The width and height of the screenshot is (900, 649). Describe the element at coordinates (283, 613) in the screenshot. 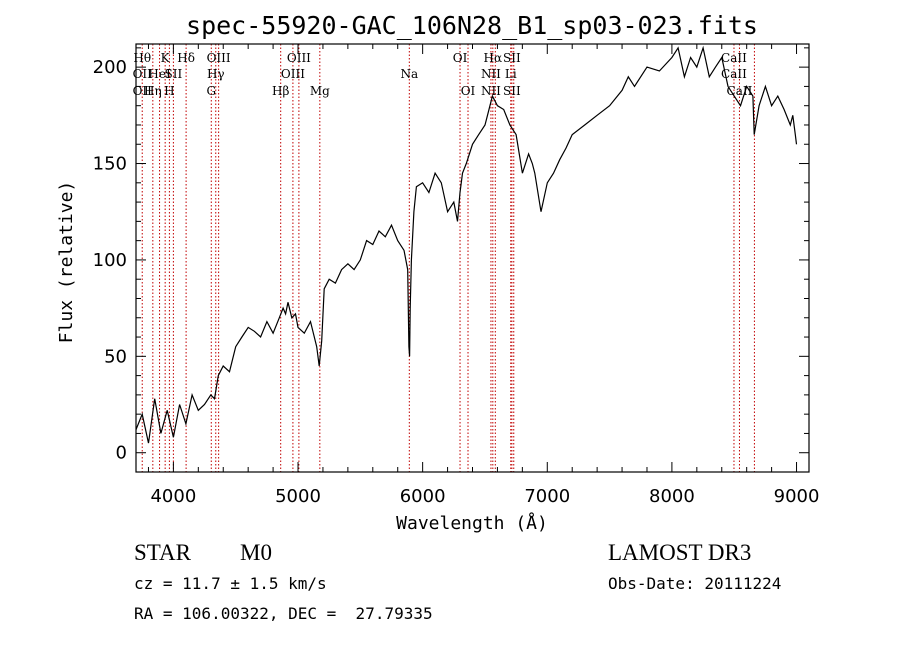

I see `ra-dec: RA = 106.00322, DEC = 27.79335` at that location.